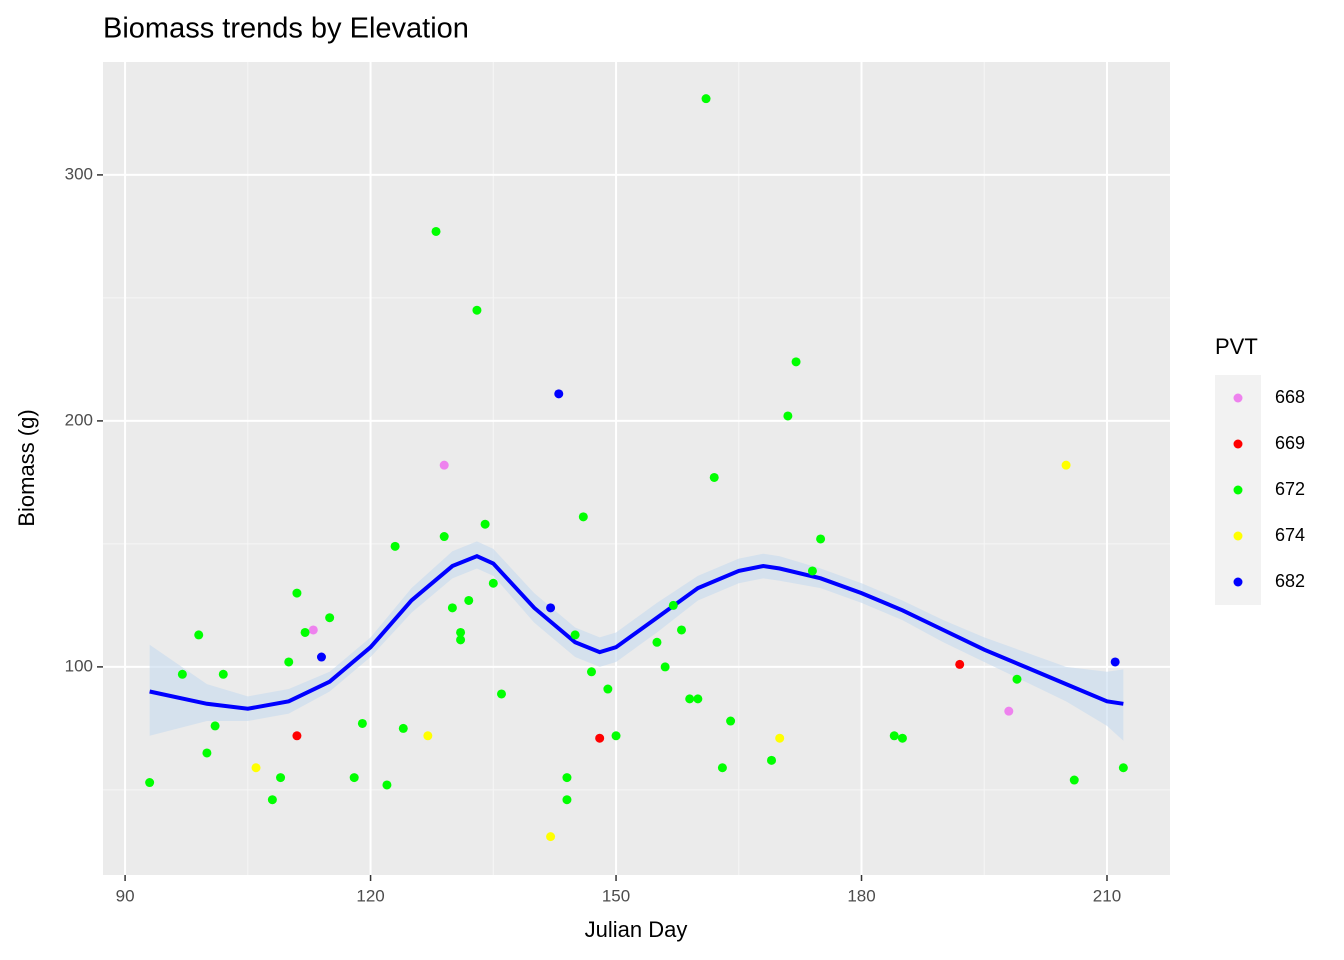  Describe the element at coordinates (616, 895) in the screenshot. I see `x-tick-label: 150` at that location.